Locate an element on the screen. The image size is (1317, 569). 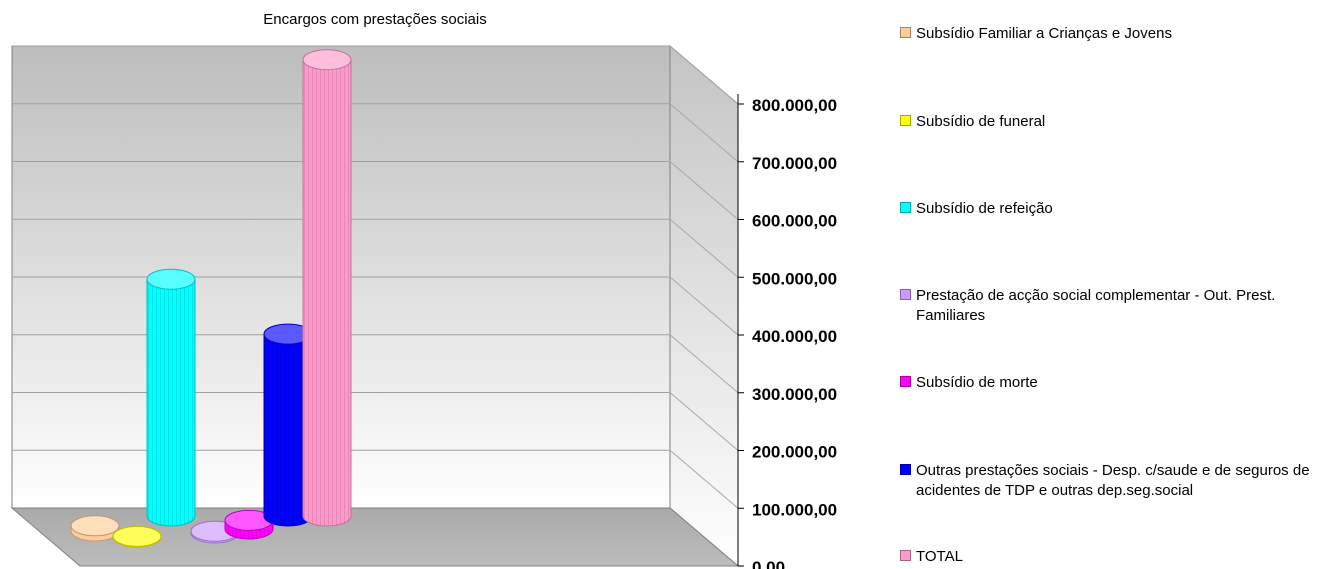
y-tick-label: 700.000,00 is located at coordinates (794, 163).